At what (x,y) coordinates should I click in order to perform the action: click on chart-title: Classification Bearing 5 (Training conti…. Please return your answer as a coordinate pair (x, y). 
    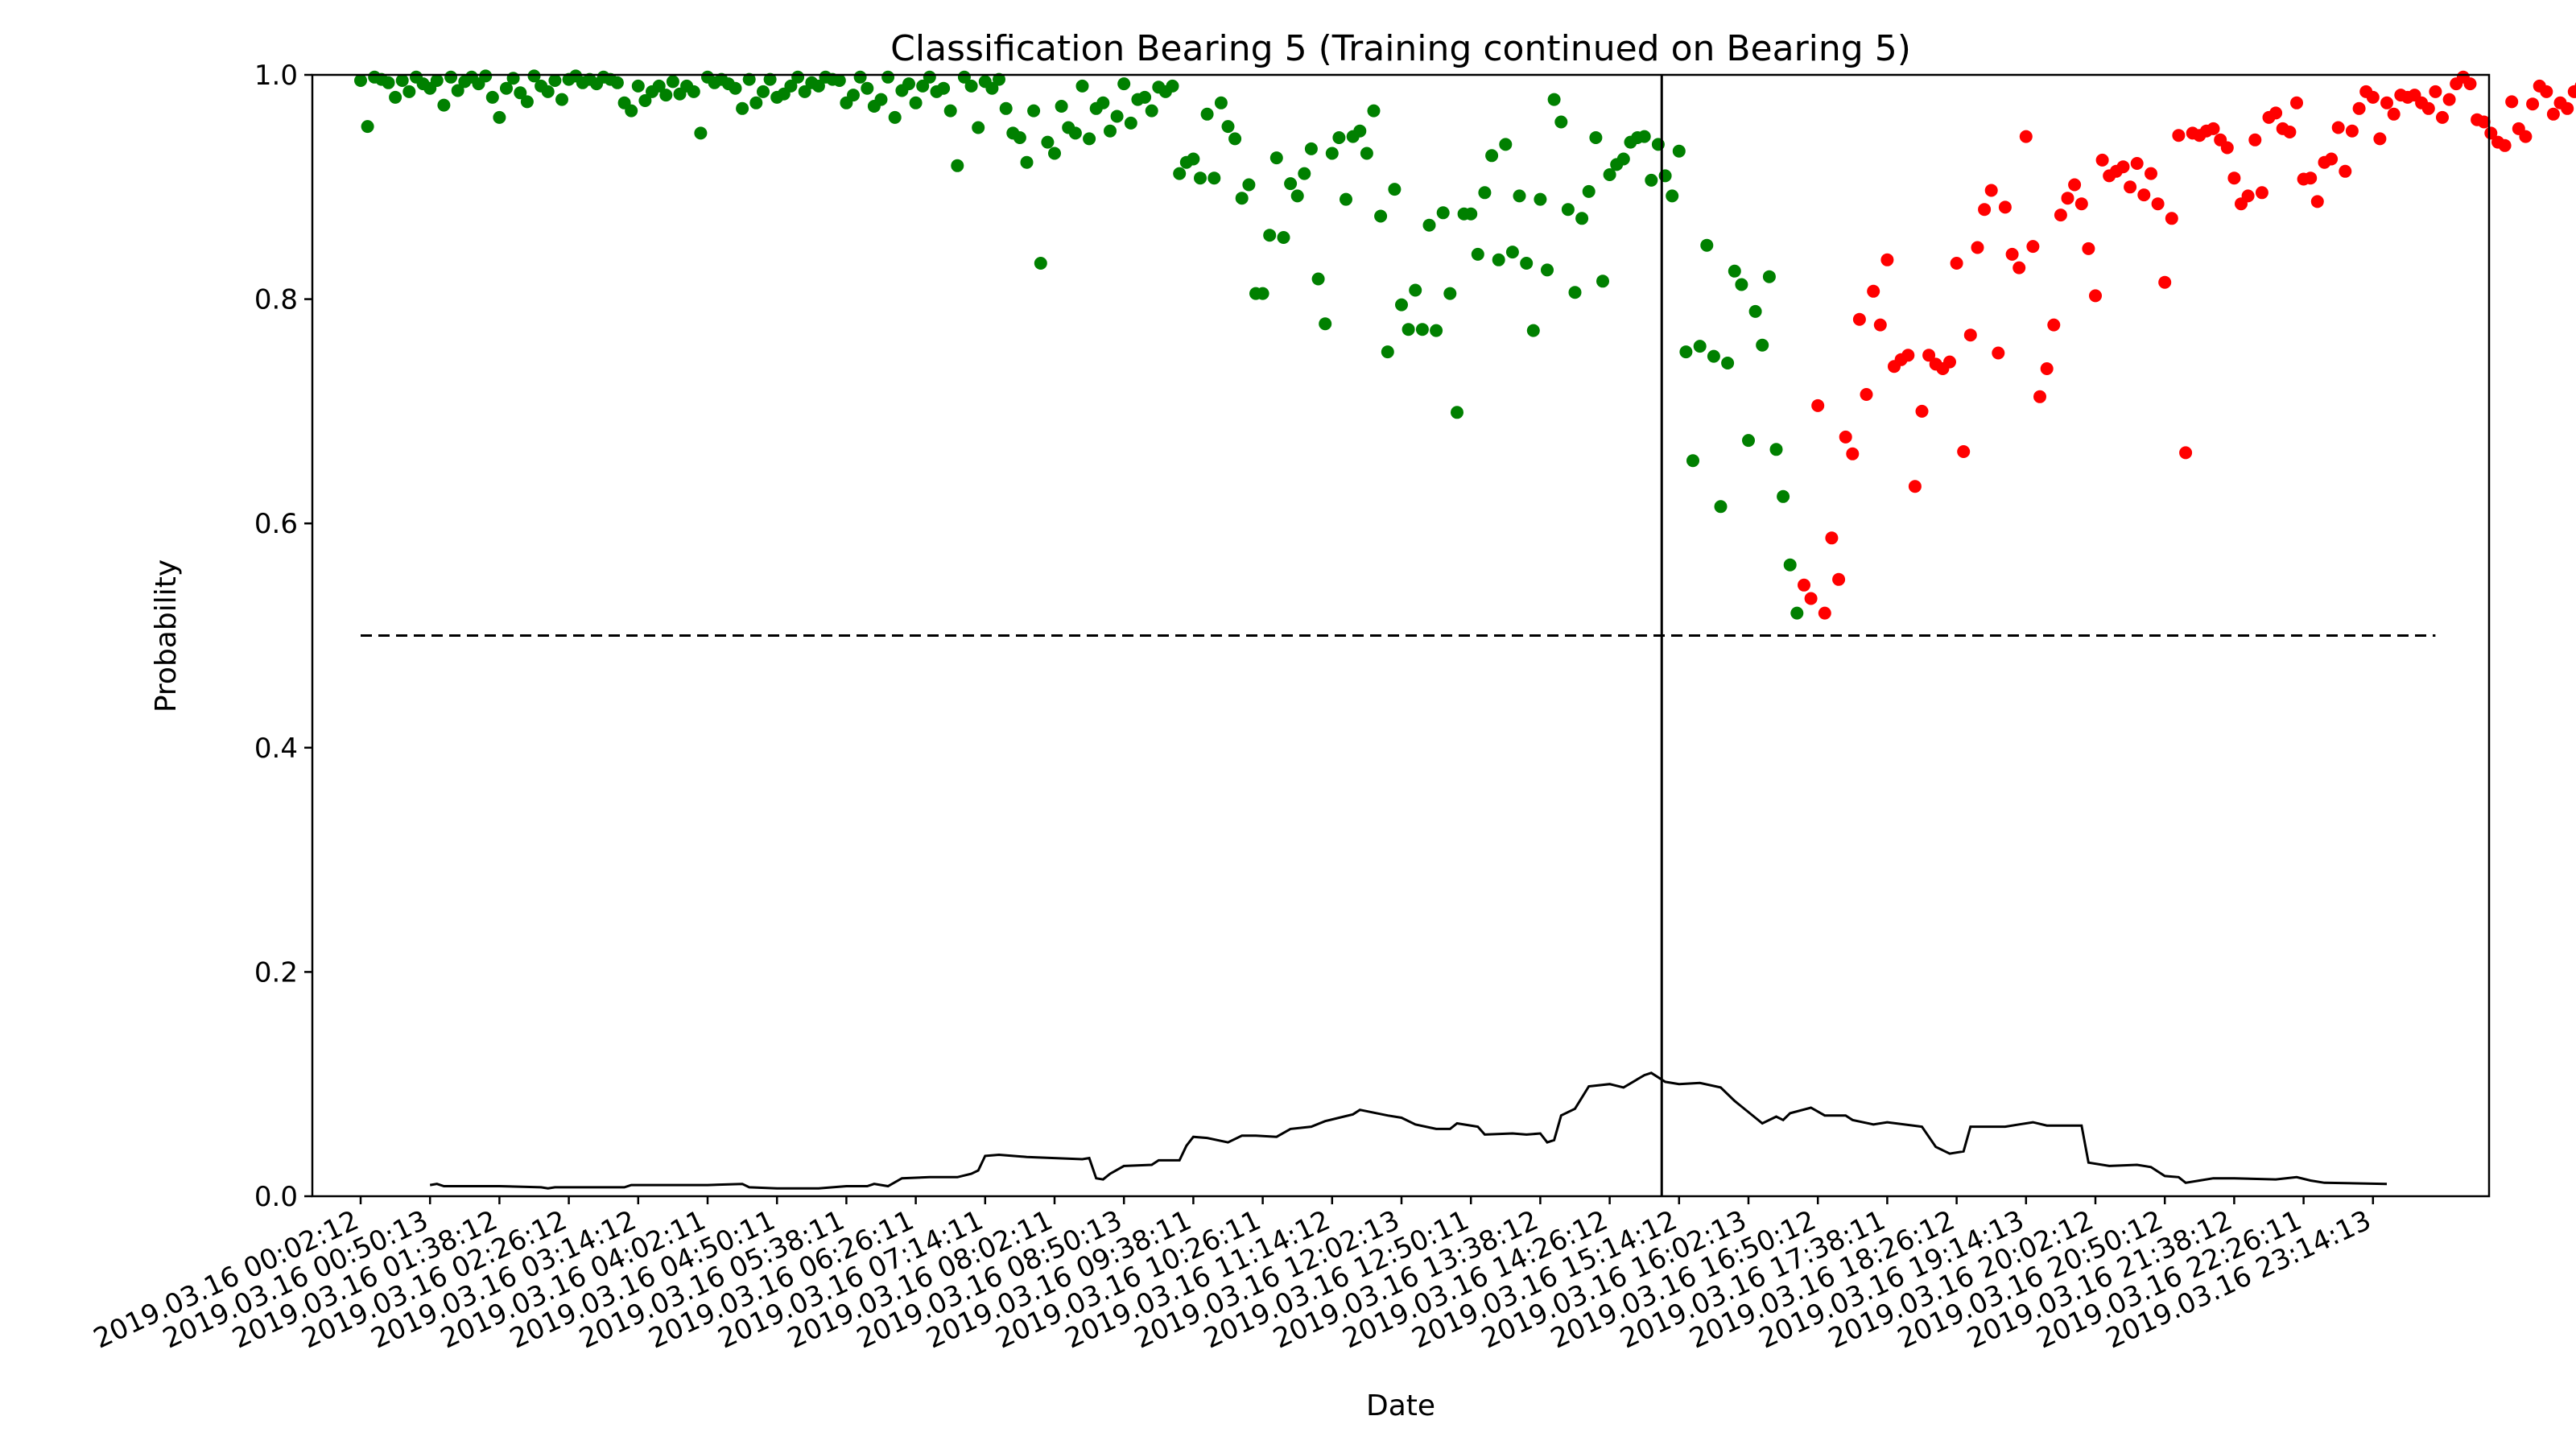
    Looking at the image, I should click on (1400, 48).